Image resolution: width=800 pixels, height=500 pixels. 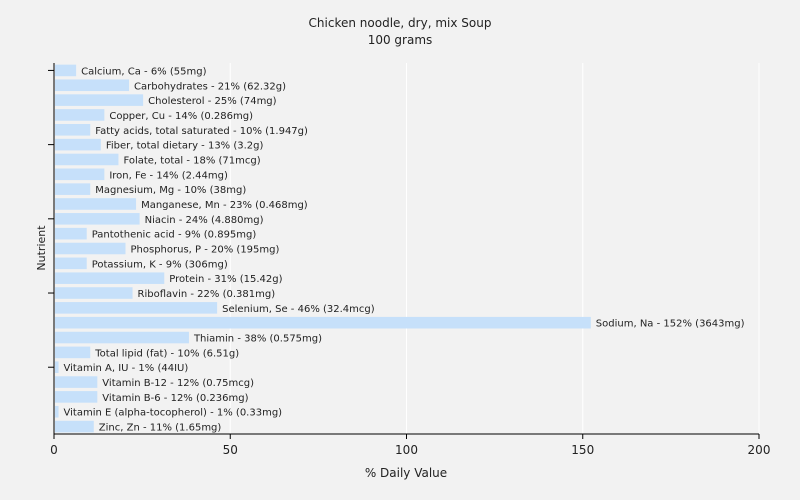 What do you see at coordinates (160, 428) in the screenshot?
I see `bar-label: Zinc, Zn - 11% (1.65mg)` at bounding box center [160, 428].